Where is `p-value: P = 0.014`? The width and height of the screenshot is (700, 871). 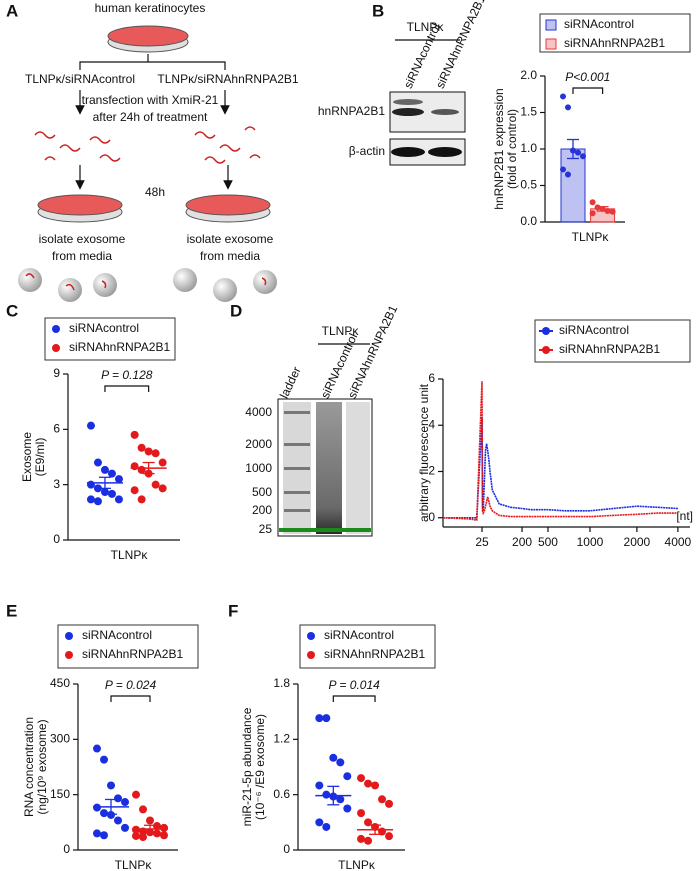
p-value: P = 0.014 is located at coordinates (355, 685).